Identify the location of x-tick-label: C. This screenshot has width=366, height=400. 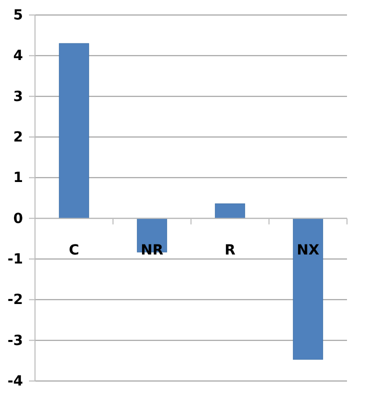
(74, 250).